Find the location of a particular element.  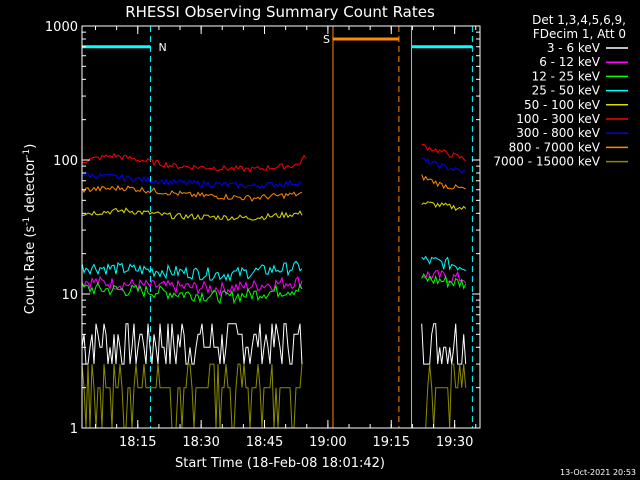

legend-label: 300 - 800 keV is located at coordinates (558, 133).